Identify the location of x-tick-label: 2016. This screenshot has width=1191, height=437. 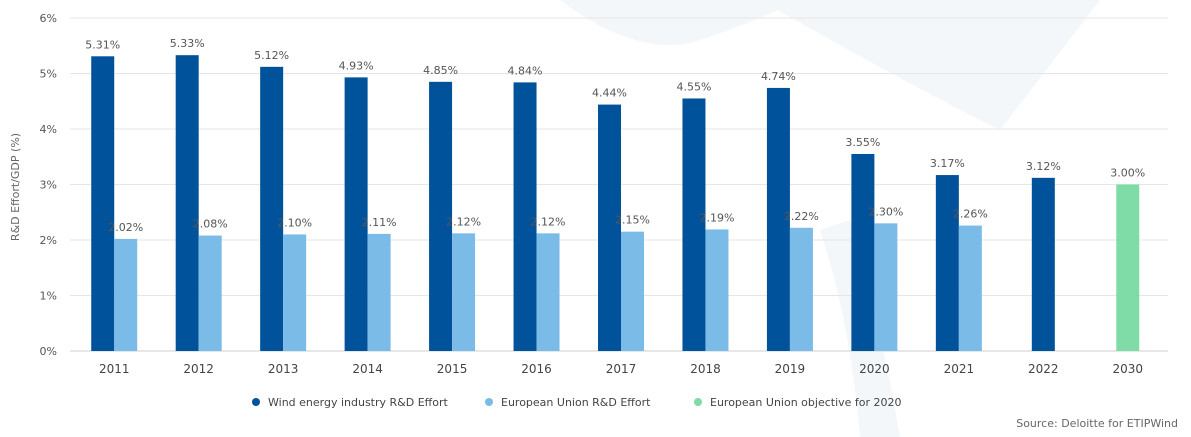
(536, 369).